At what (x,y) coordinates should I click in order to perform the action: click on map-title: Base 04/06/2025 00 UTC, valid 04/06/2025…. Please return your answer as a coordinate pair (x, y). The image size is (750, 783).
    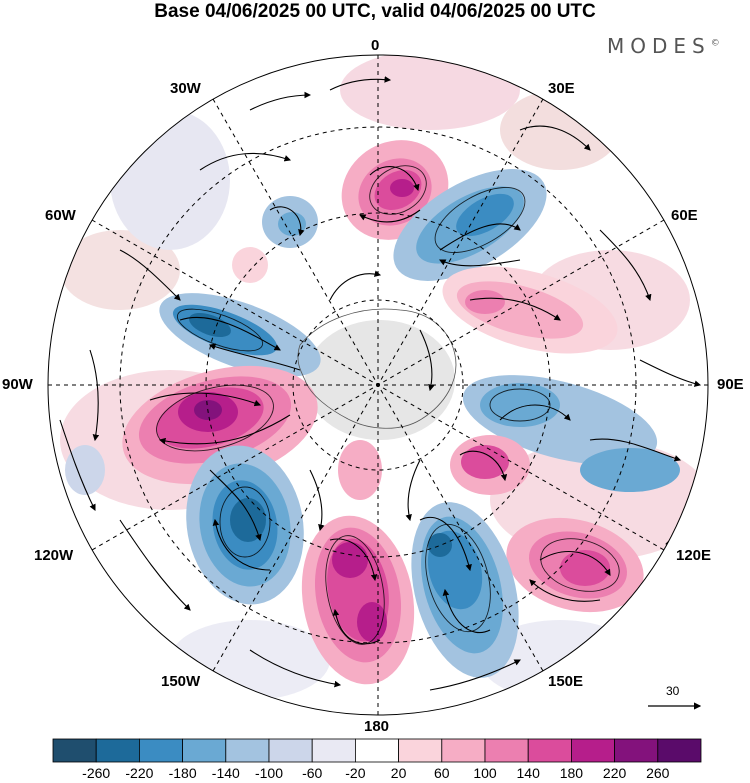
    Looking at the image, I should click on (375, 11).